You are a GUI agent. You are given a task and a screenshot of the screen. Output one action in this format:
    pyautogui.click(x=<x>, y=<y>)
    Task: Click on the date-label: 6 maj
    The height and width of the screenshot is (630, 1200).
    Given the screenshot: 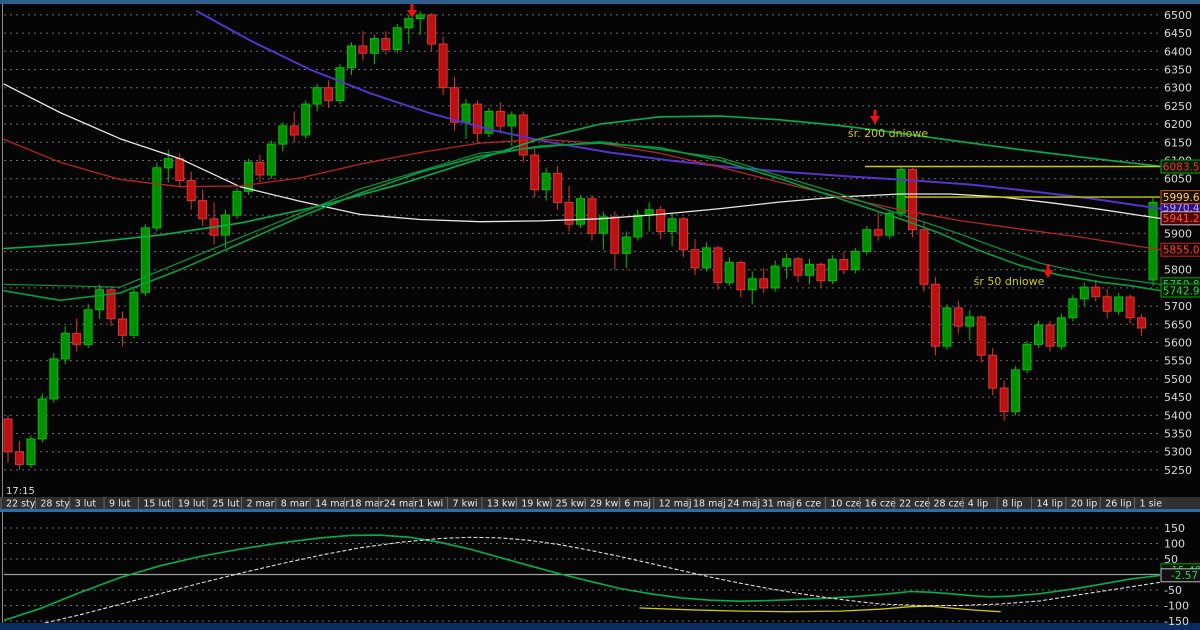 What is the action you would take?
    pyautogui.click(x=637, y=504)
    